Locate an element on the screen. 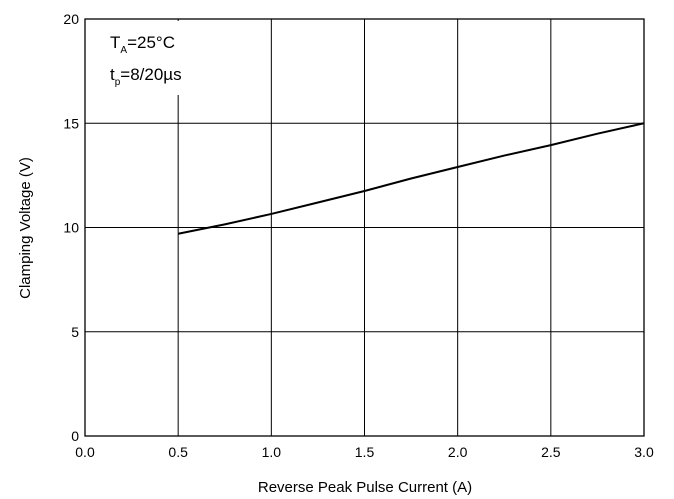 The image size is (674, 499). x-tick-label: 3.0 is located at coordinates (644, 452).